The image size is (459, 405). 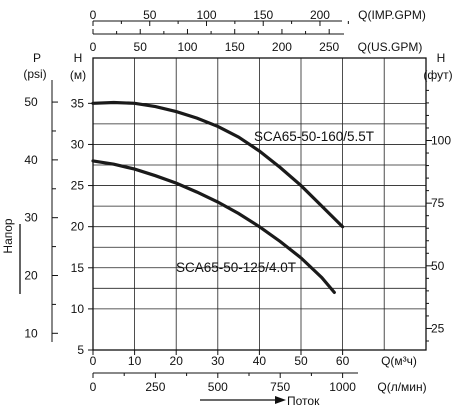 I want to click on x-tick-label: 30, so click(x=218, y=361).